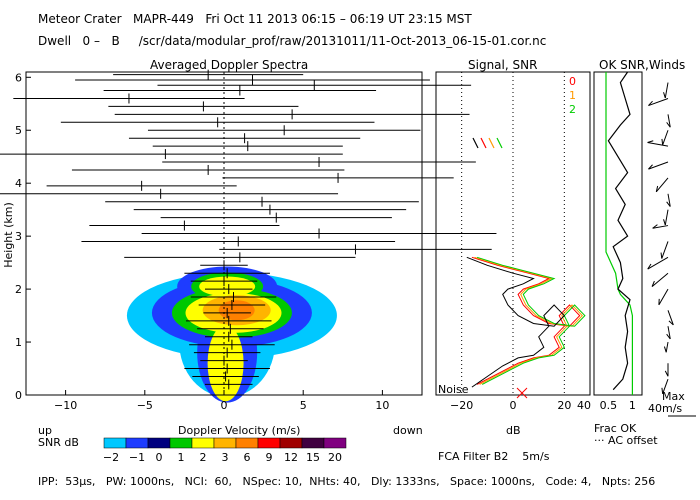  I want to click on colorbar-tick-label: −2, so click(111, 457).